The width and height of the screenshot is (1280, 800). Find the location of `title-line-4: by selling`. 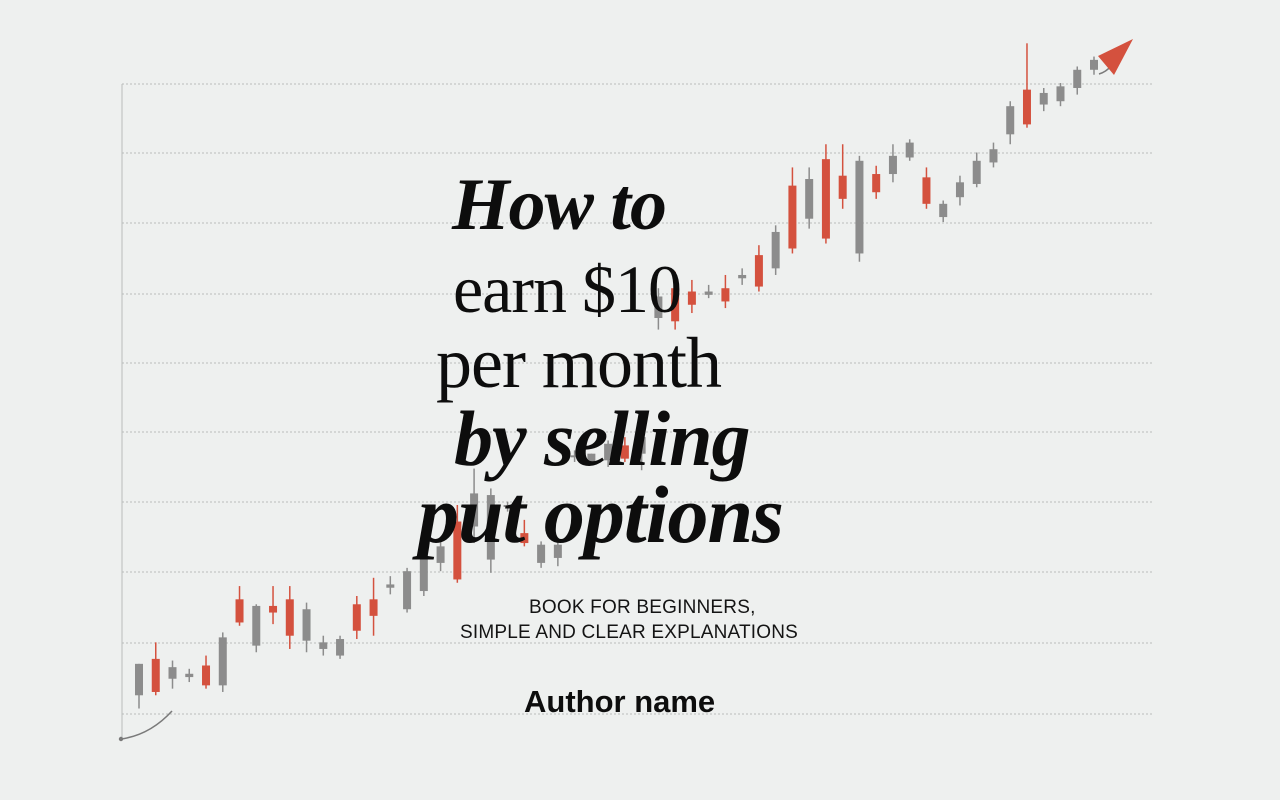

title-line-4: by selling is located at coordinates (602, 438).